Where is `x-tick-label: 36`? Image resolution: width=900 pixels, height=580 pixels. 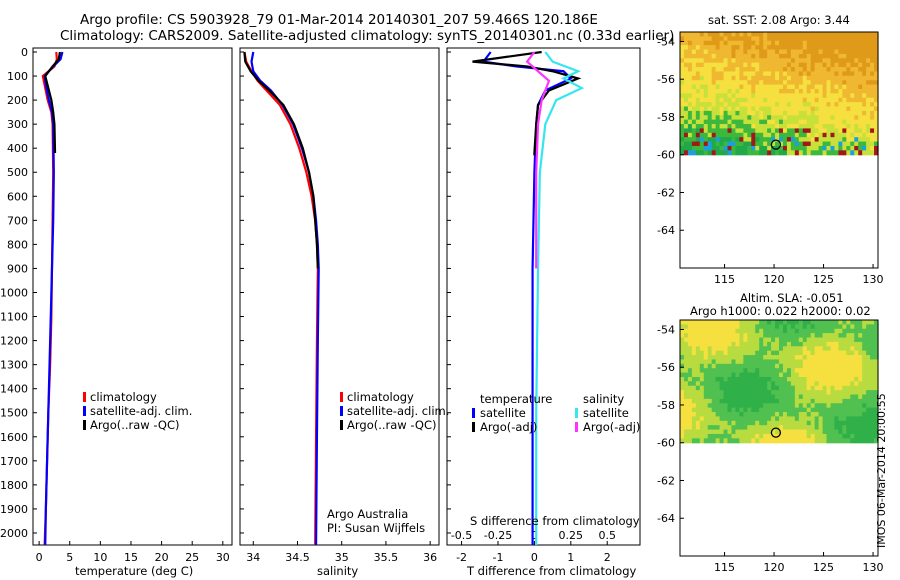 x-tick-label: 36 is located at coordinates (430, 557).